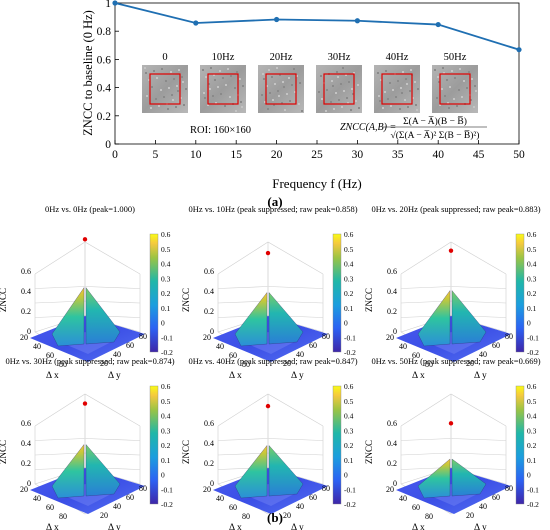 Image resolution: width=550 pixels, height=530 pixels. Describe the element at coordinates (233, 507) in the screenshot. I see `x-tick-label: 60` at that location.